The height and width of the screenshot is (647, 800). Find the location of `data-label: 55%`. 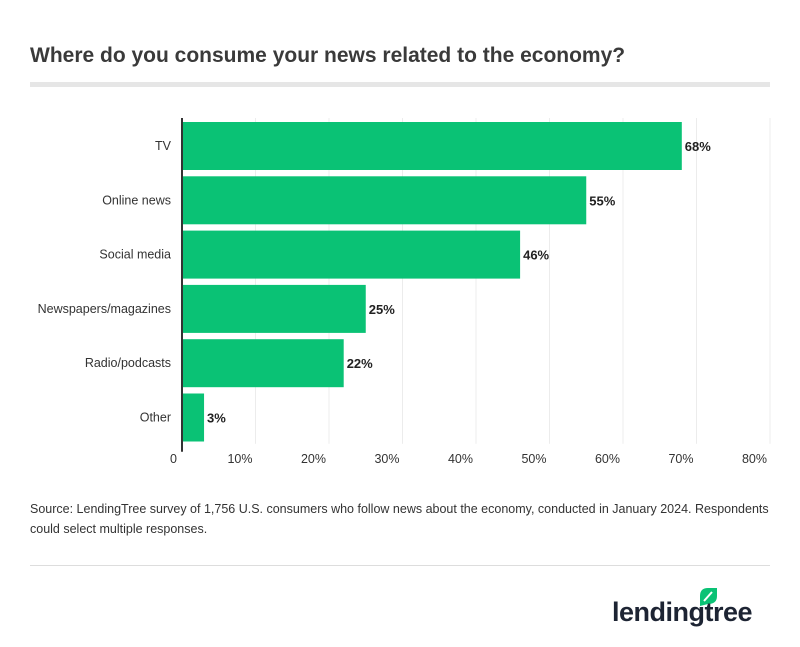

data-label: 55% is located at coordinates (602, 200).